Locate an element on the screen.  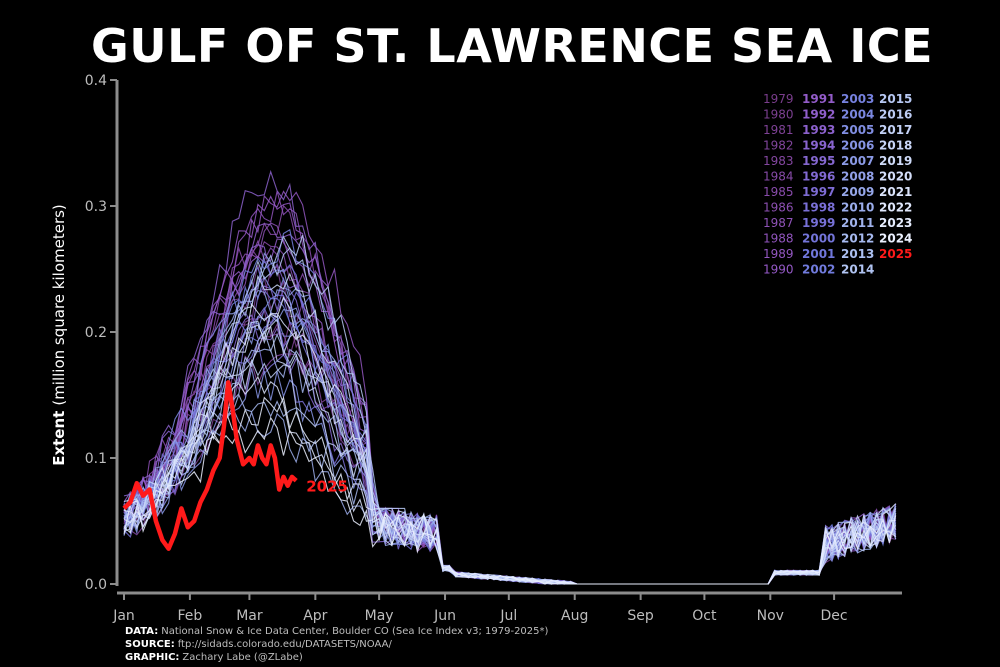
series-line-2025 is located at coordinates (210, 465).